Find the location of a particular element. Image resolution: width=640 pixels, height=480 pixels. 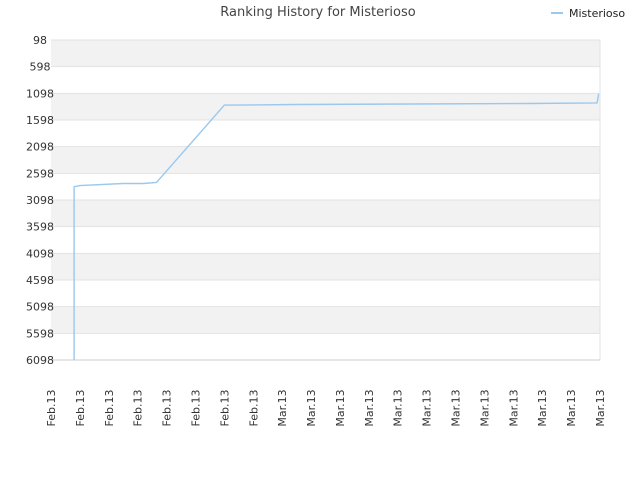

y-tick-label: 4098 is located at coordinates (40, 253).